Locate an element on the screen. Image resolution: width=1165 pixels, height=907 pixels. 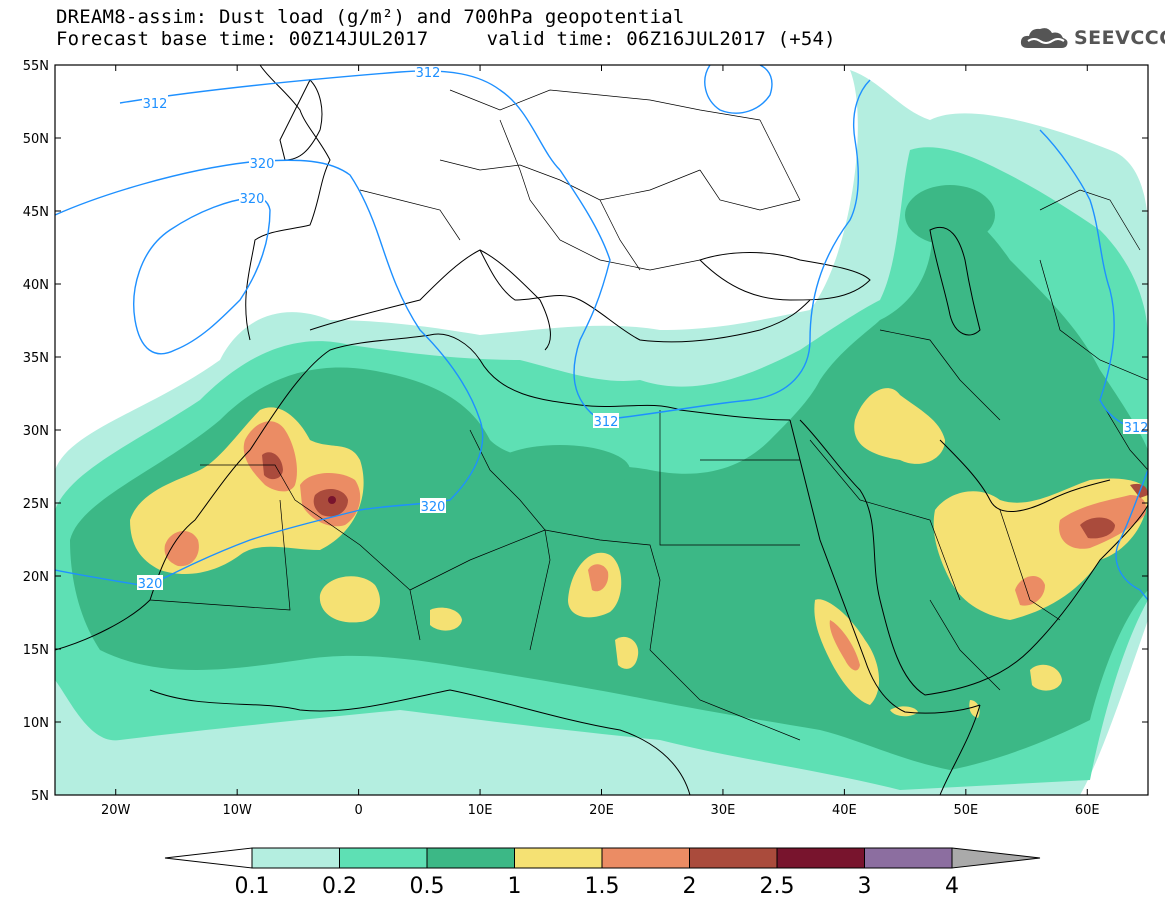
lat-tick-label: 15N is located at coordinates (36, 650).